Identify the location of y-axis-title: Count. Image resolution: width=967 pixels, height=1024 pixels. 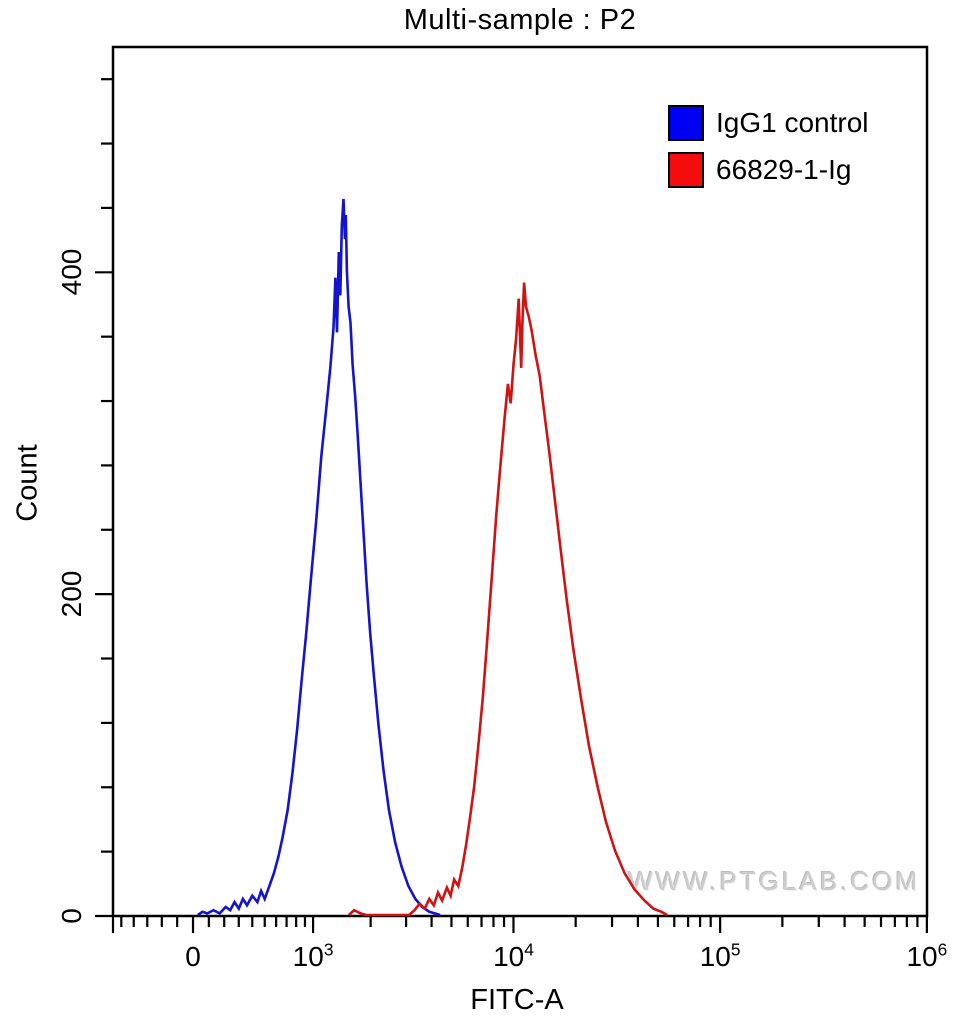
(27, 483).